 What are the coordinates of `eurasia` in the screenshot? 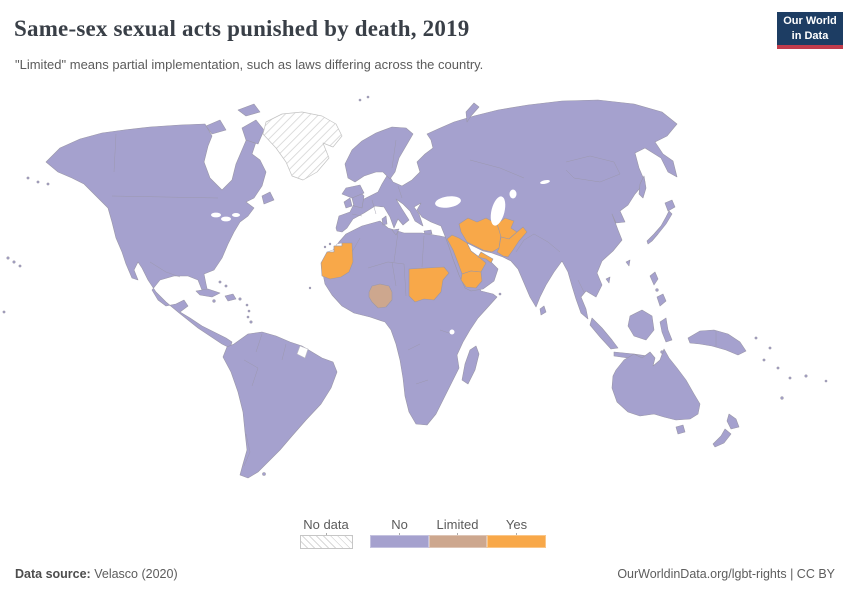 It's located at (506, 209).